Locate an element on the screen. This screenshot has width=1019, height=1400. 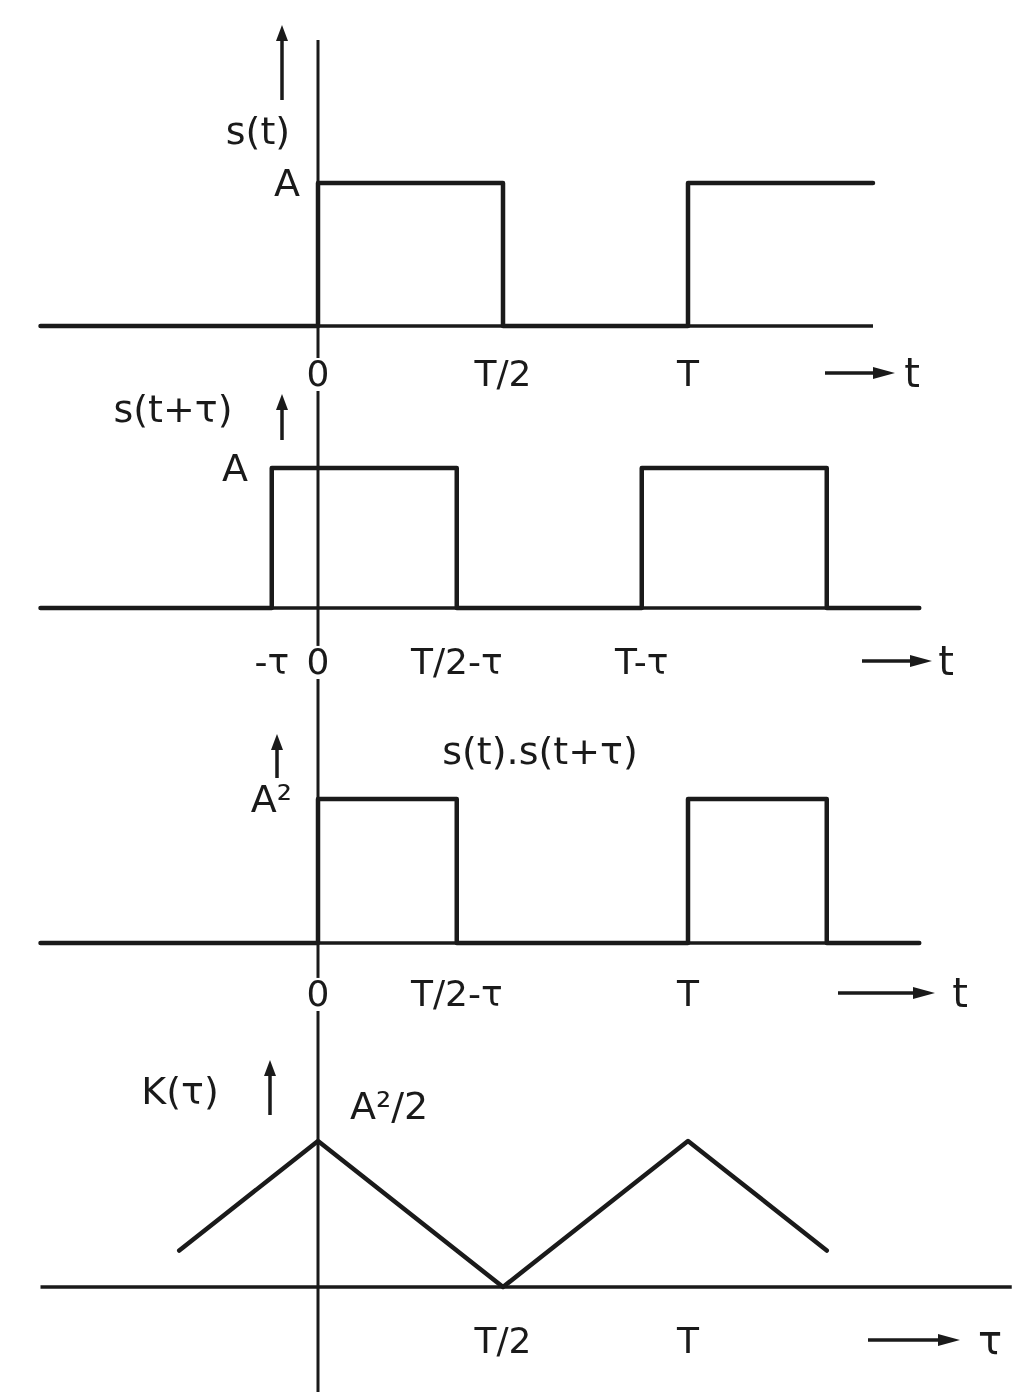
x-tick-label: -τ is located at coordinates (272, 661).